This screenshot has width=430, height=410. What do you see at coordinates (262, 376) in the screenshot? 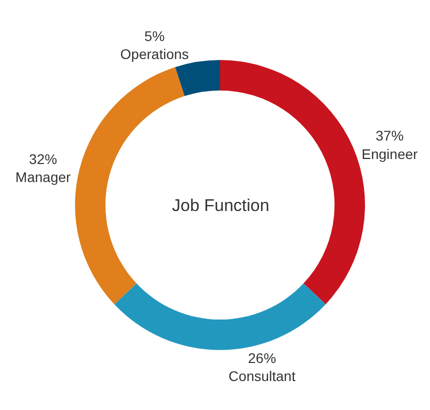
I see `slice-label: Consultant` at bounding box center [262, 376].